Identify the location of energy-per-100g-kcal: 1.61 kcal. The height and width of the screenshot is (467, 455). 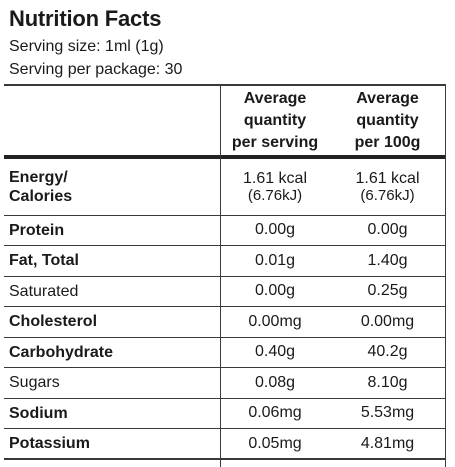
(387, 178).